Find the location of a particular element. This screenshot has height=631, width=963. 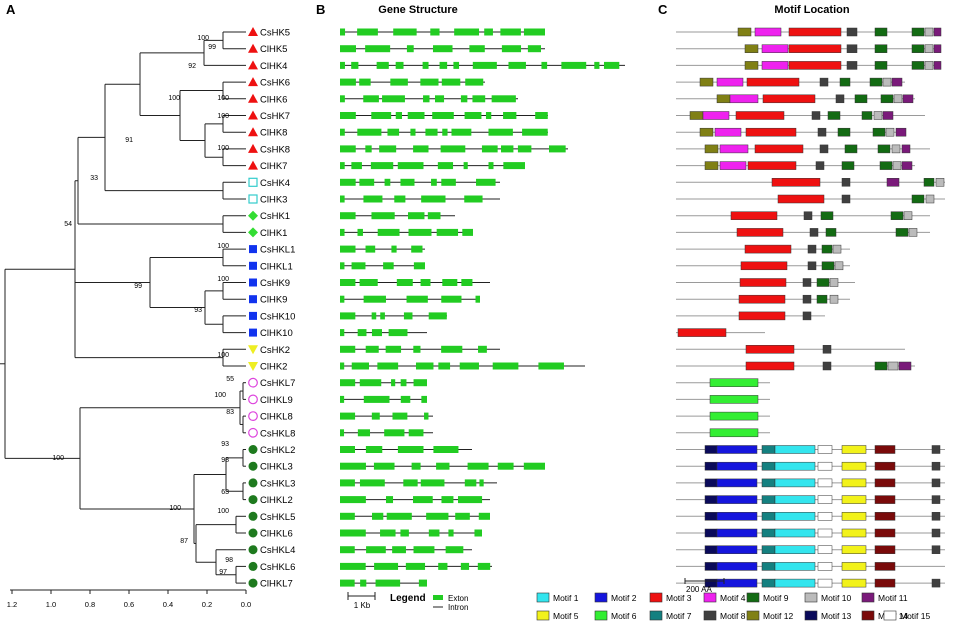

taxon-label: CsHK6 is located at coordinates (275, 83).